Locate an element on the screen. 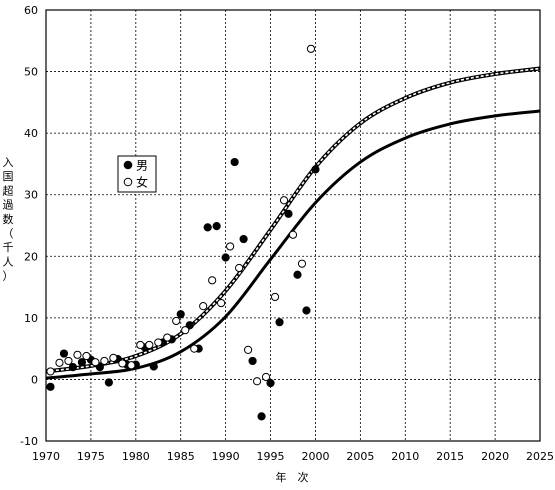  x-tick-label: 1985 is located at coordinates (181, 456).